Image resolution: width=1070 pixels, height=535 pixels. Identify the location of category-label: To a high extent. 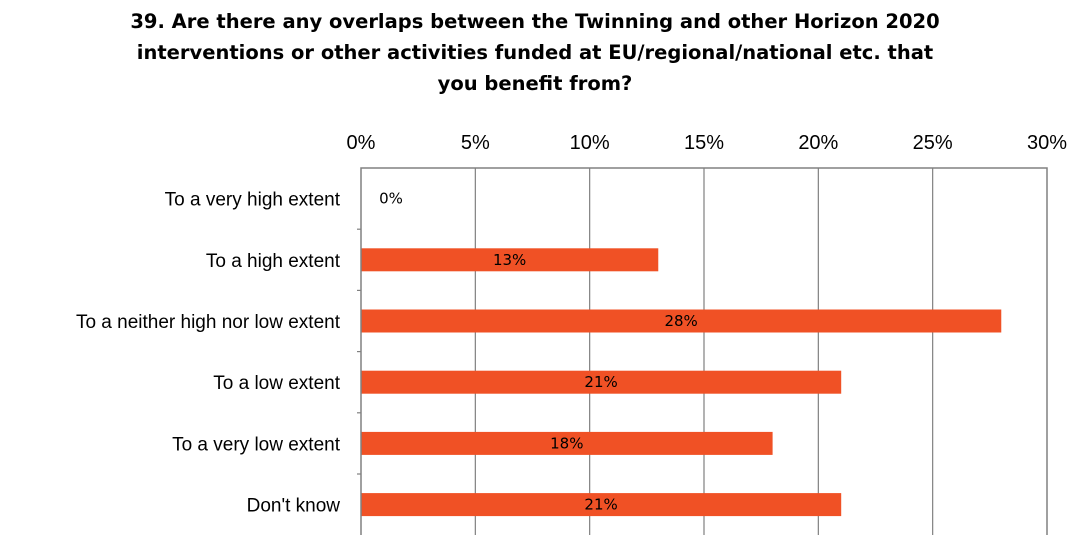
(273, 261).